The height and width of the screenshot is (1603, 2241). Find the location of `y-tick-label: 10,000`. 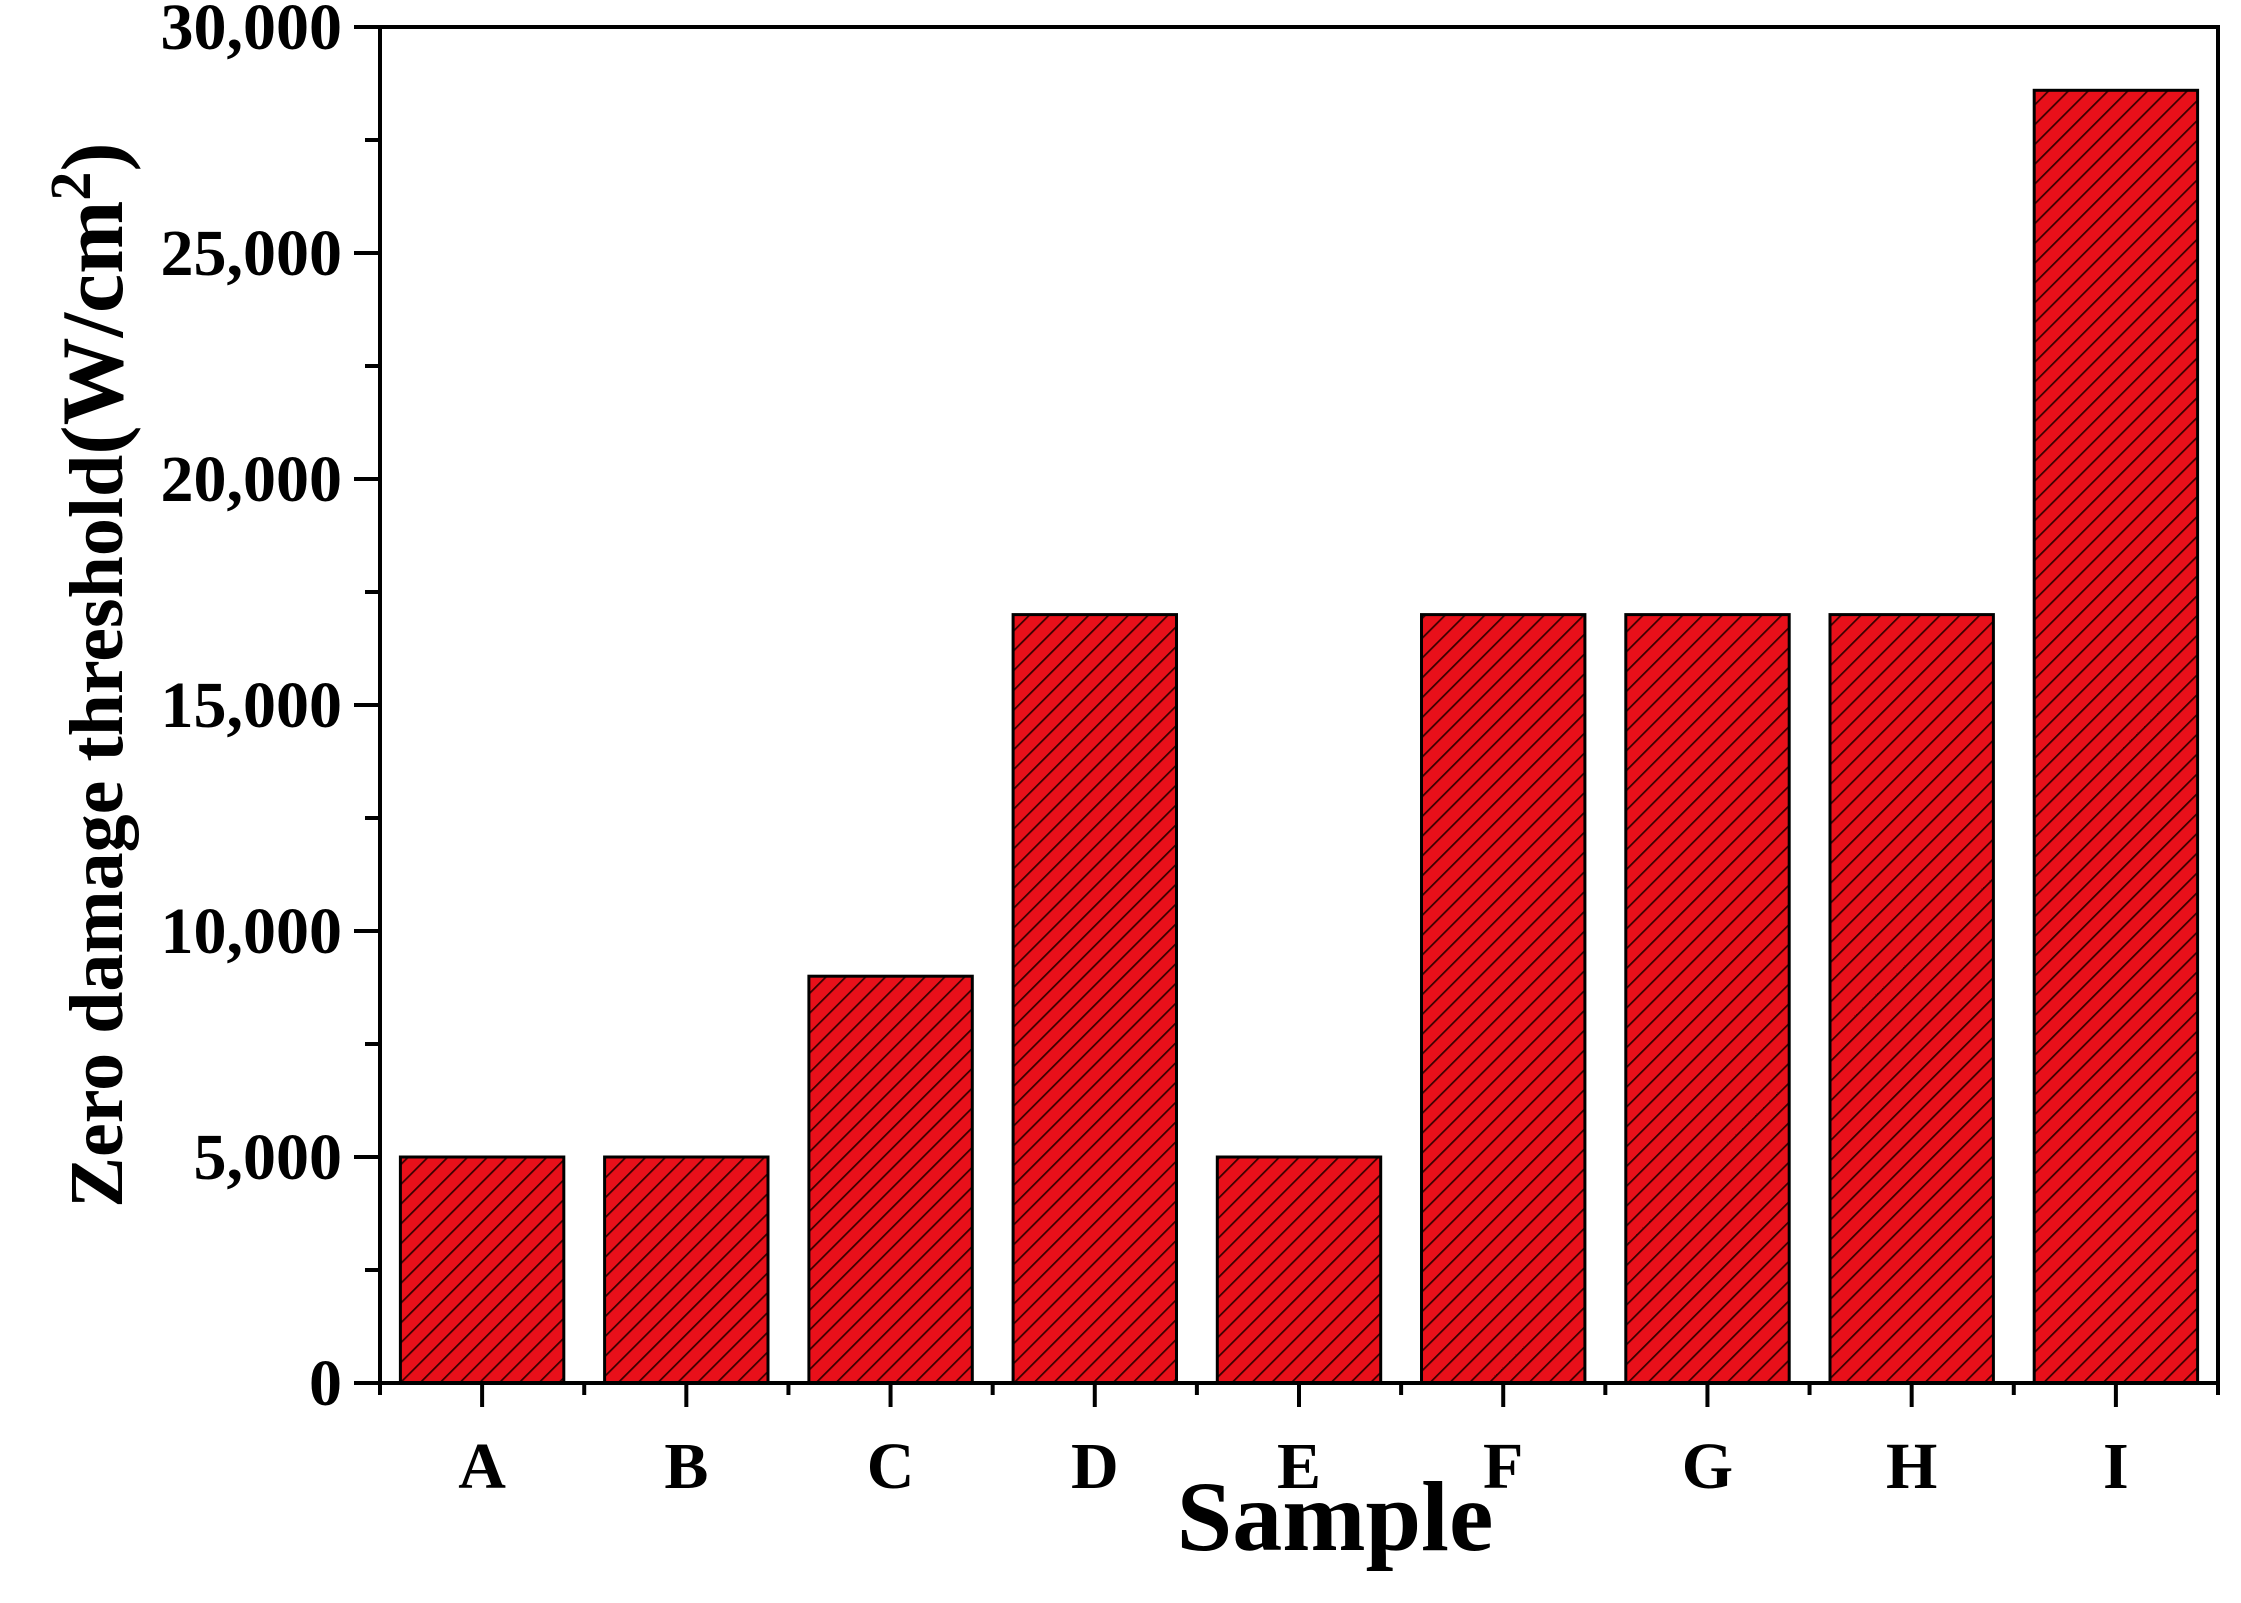

y-tick-label: 10,000 is located at coordinates (252, 931).